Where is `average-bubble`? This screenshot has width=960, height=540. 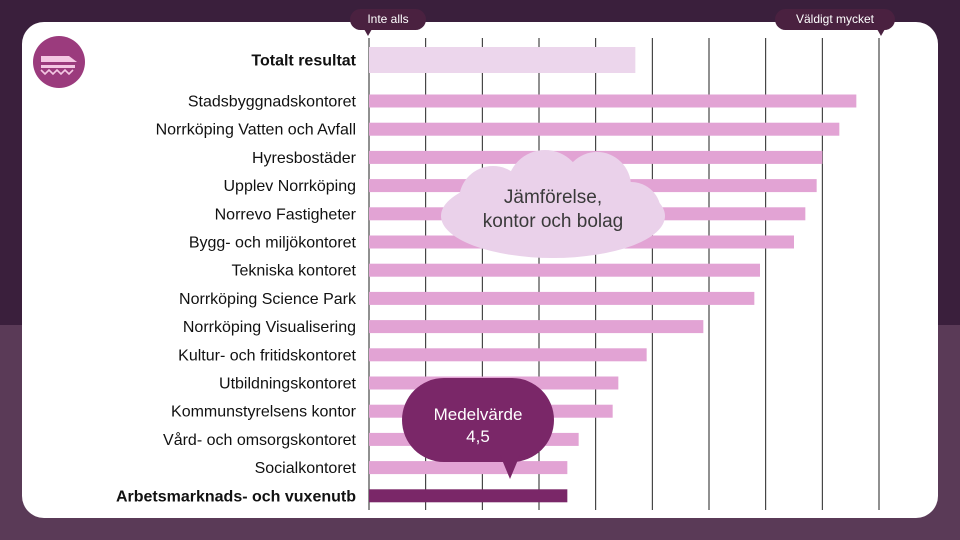 average-bubble is located at coordinates (478, 420).